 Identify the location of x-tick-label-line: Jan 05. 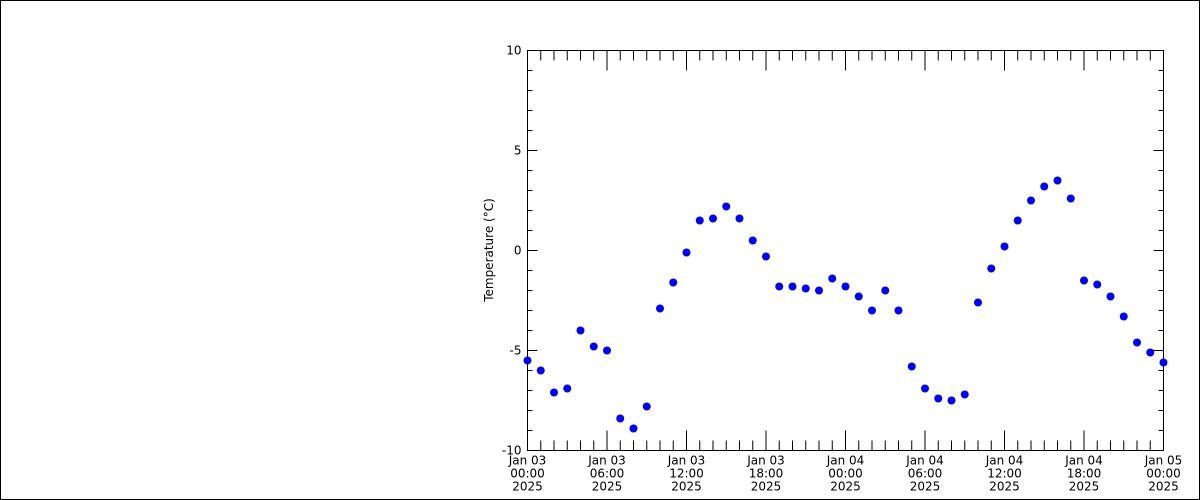
(1163, 461).